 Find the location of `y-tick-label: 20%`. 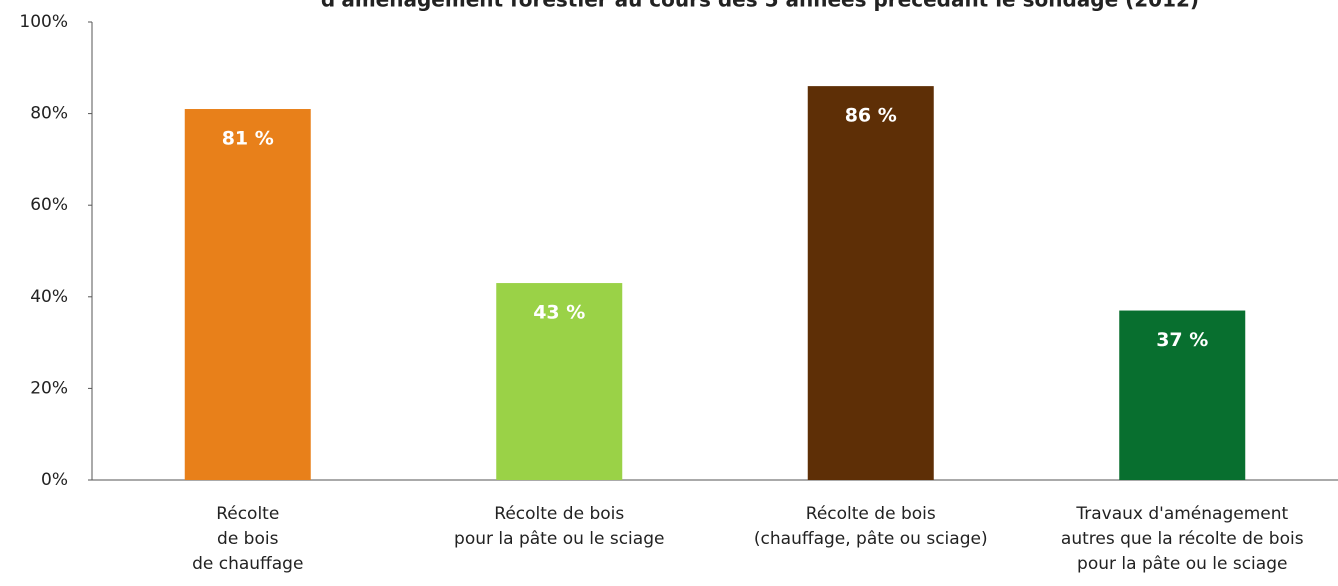

y-tick-label: 20% is located at coordinates (49, 388).